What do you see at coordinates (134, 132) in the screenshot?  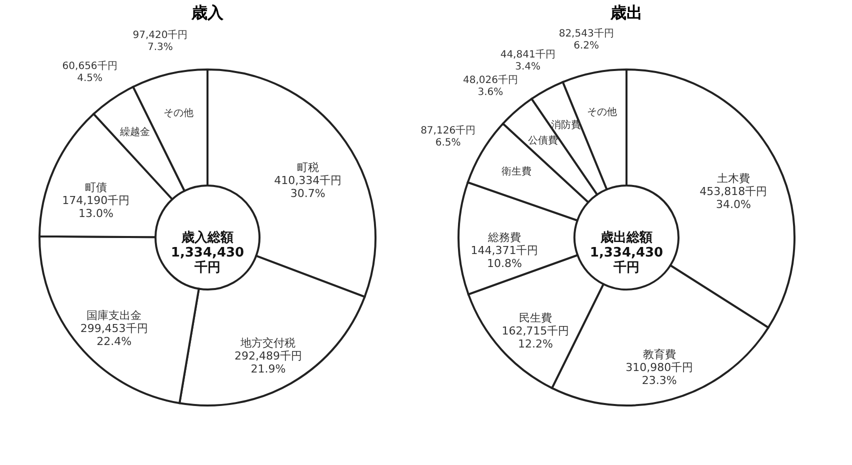 I see `slice-label: 繰越金` at bounding box center [134, 132].